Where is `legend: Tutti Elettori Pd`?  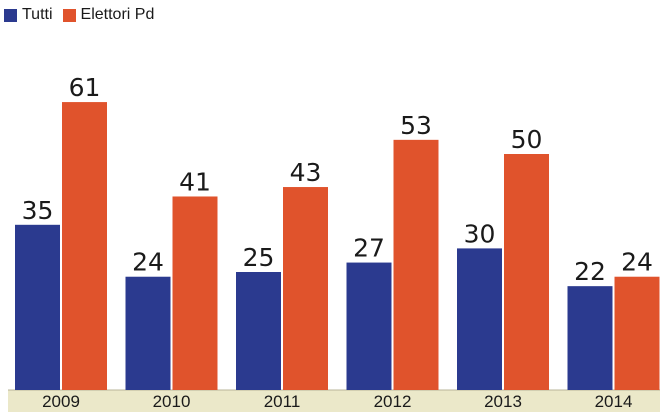 legend: Tutti Elettori Pd is located at coordinates (79, 15).